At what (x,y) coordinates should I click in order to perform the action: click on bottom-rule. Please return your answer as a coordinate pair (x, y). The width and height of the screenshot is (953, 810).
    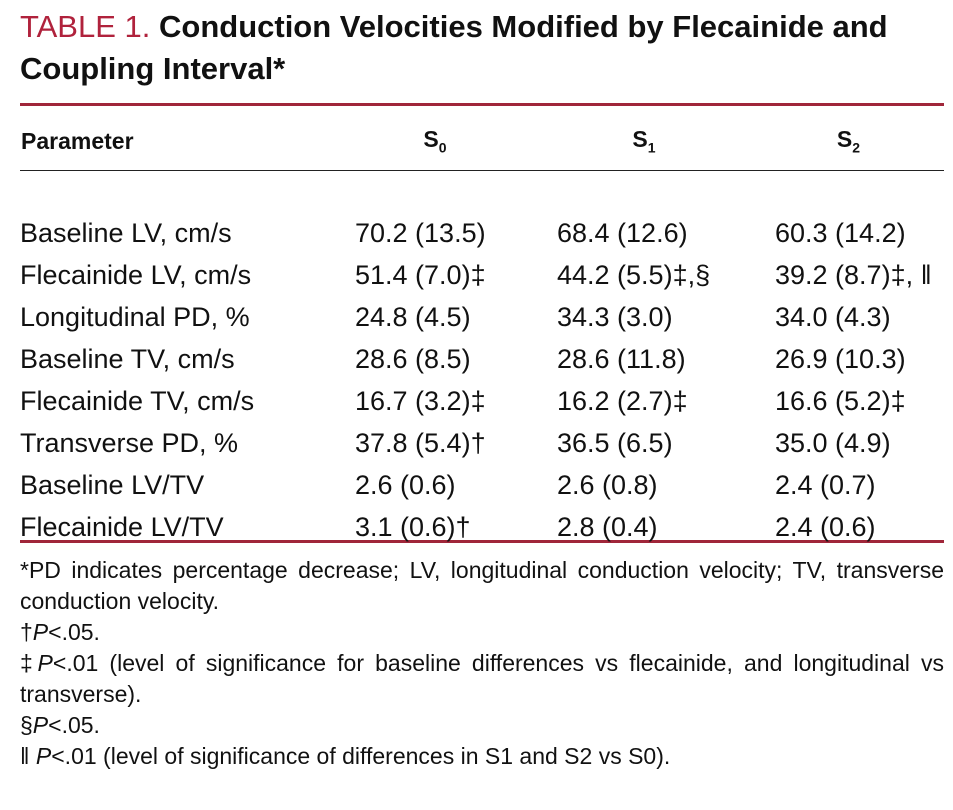
    Looking at the image, I should click on (482, 541).